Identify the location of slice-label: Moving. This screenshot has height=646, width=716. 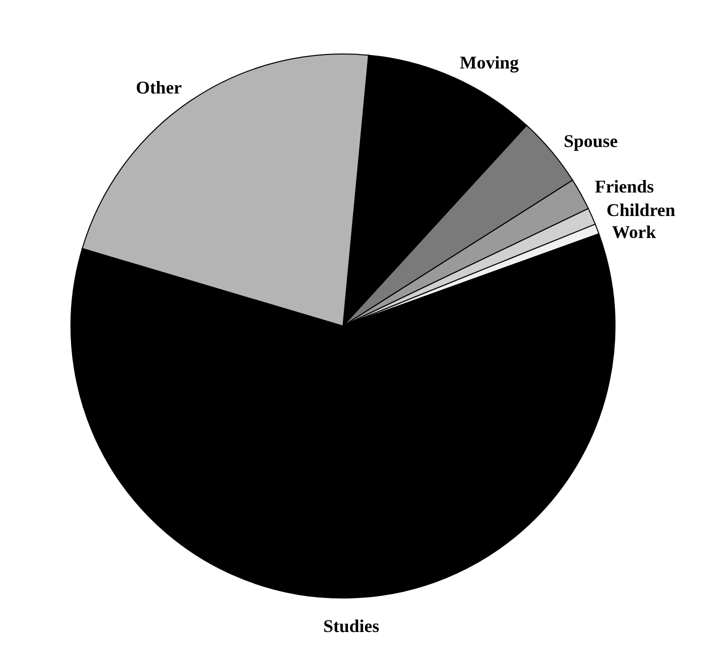
(489, 62).